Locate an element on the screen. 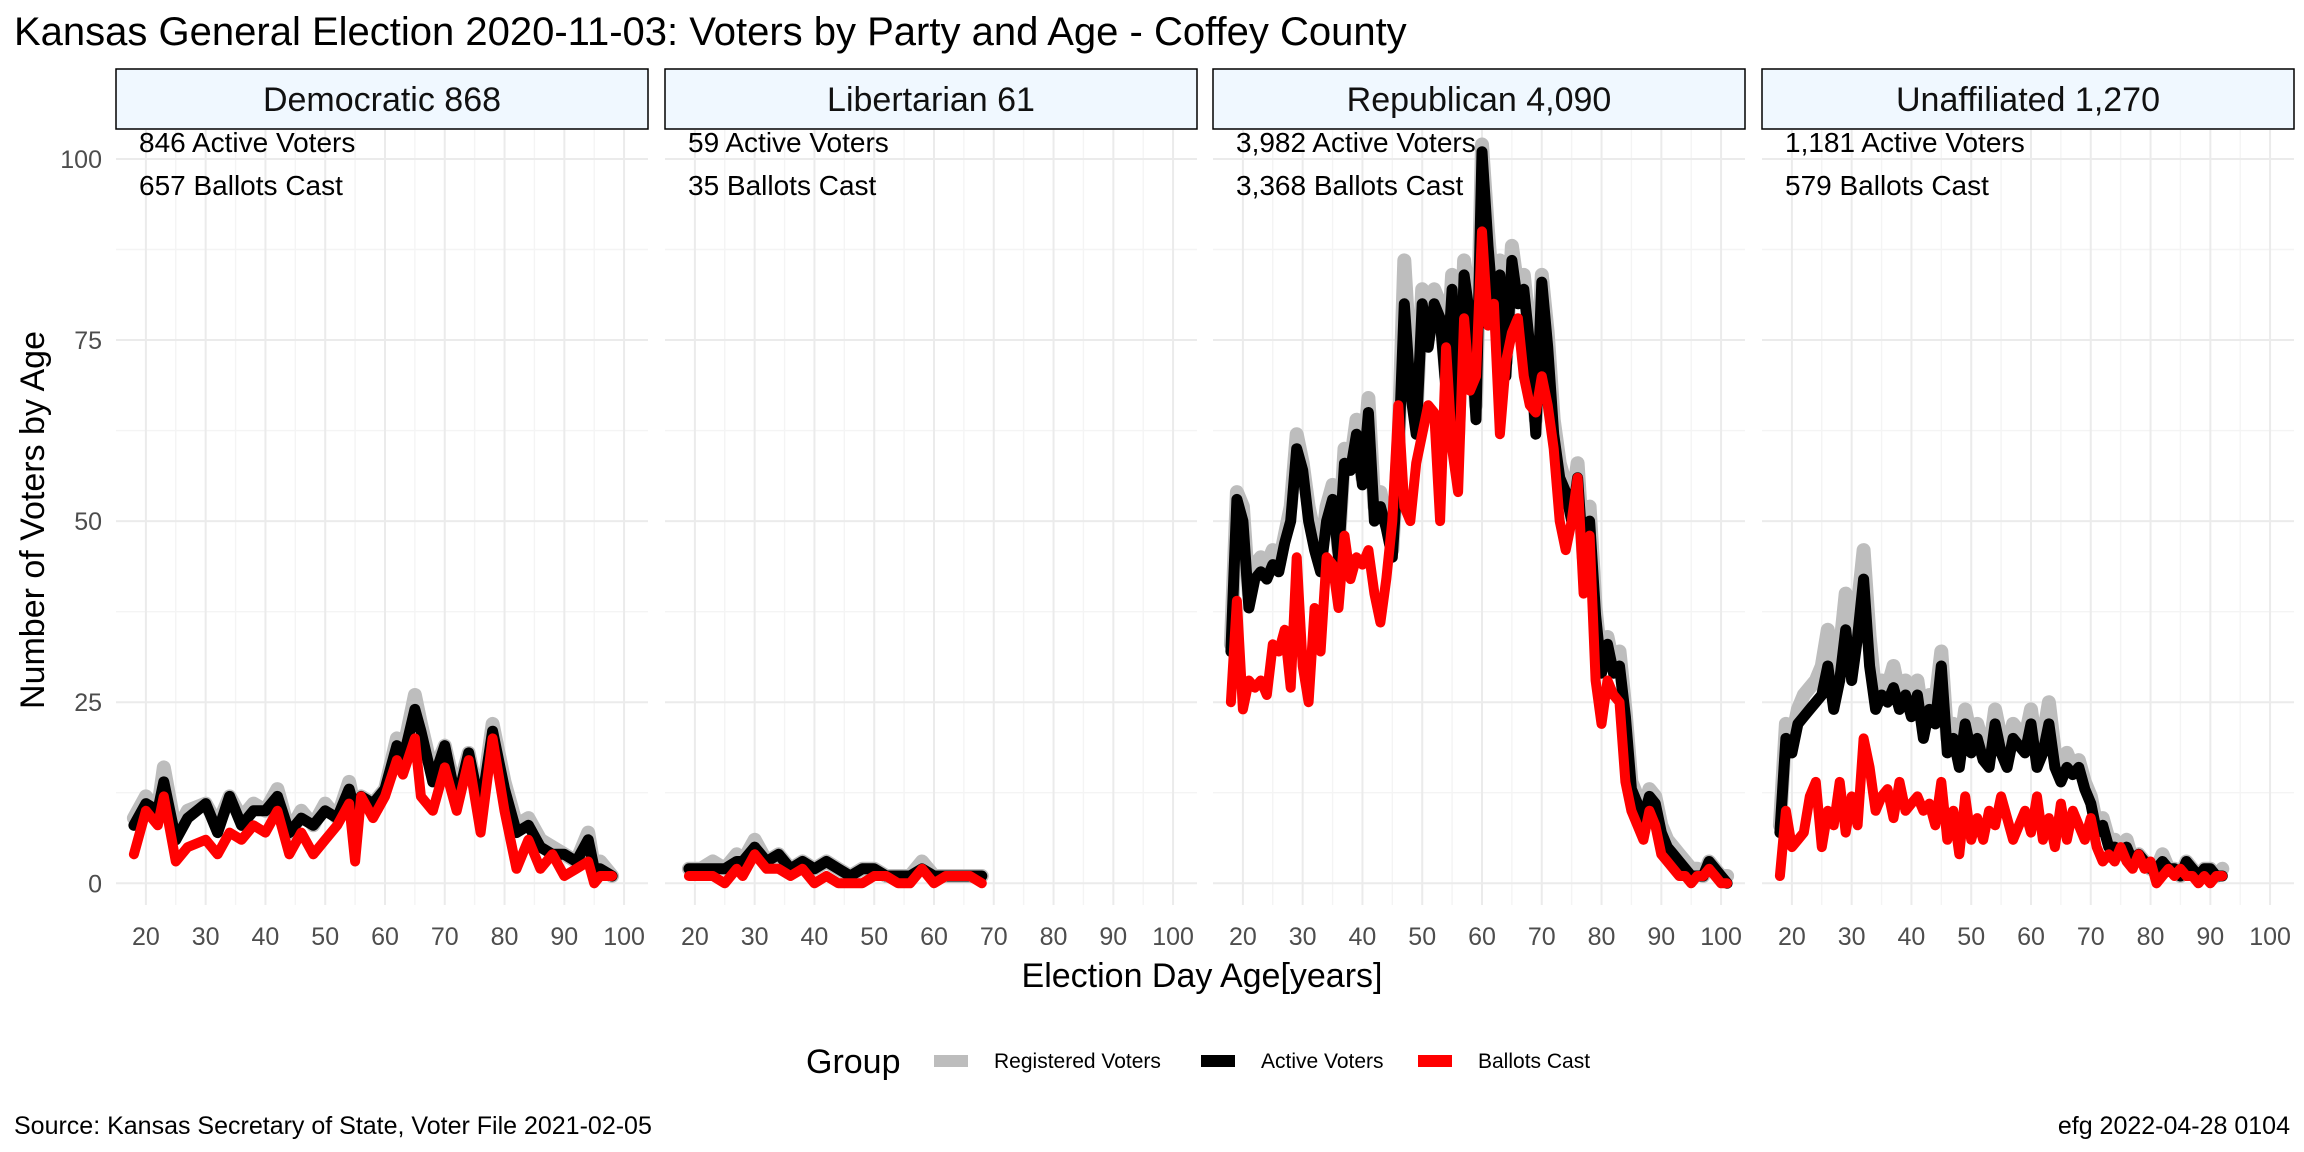 The width and height of the screenshot is (2304, 1152). panel-annotation: 3,982 Active Voters is located at coordinates (1356, 142).